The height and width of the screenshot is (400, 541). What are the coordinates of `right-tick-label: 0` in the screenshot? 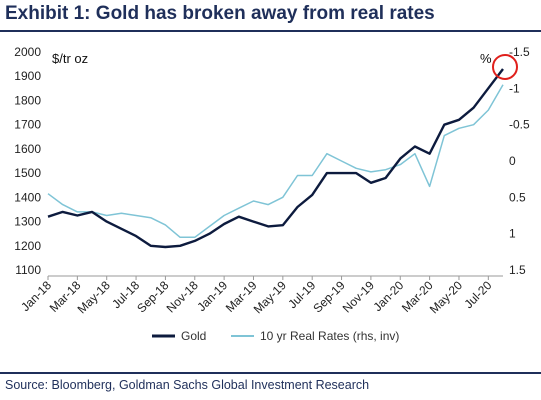 It's located at (512, 161).